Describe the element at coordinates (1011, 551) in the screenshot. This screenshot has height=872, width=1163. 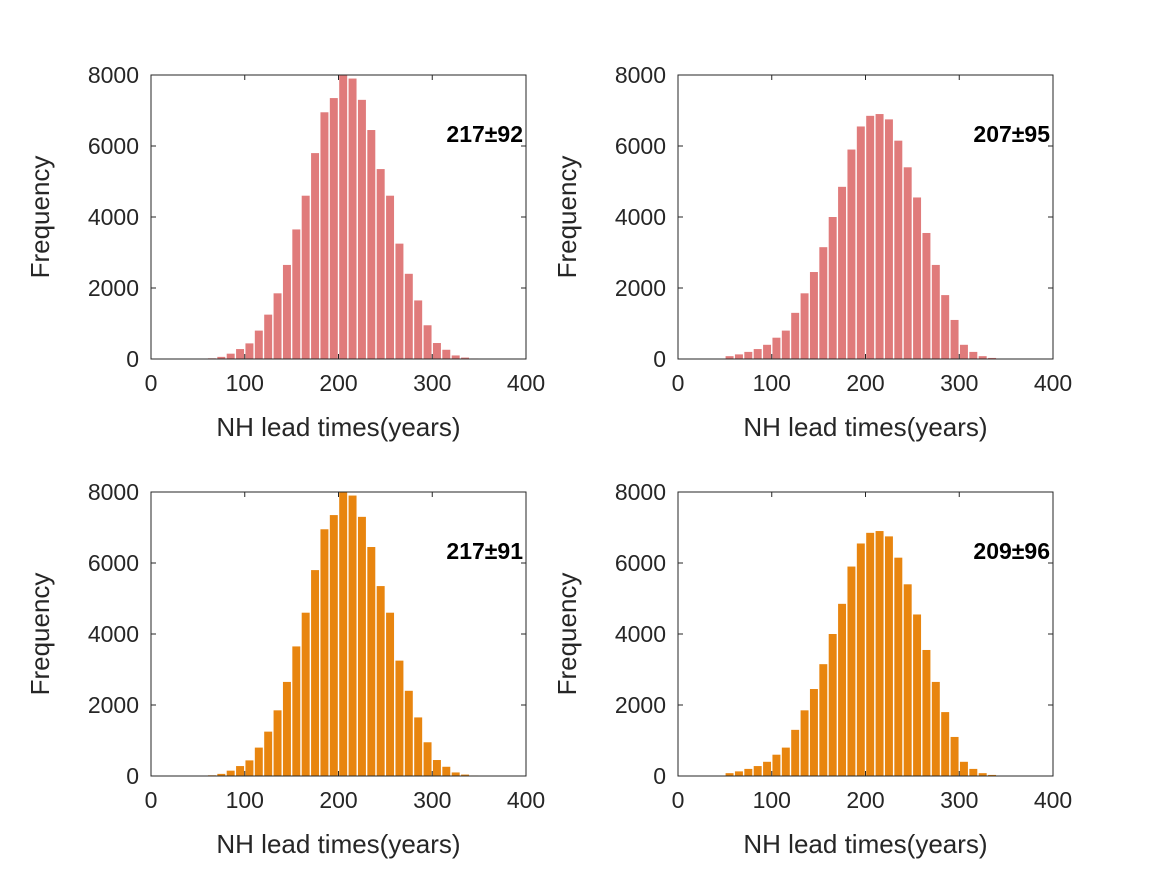
I see `mean-std-annotation: 209±96` at that location.